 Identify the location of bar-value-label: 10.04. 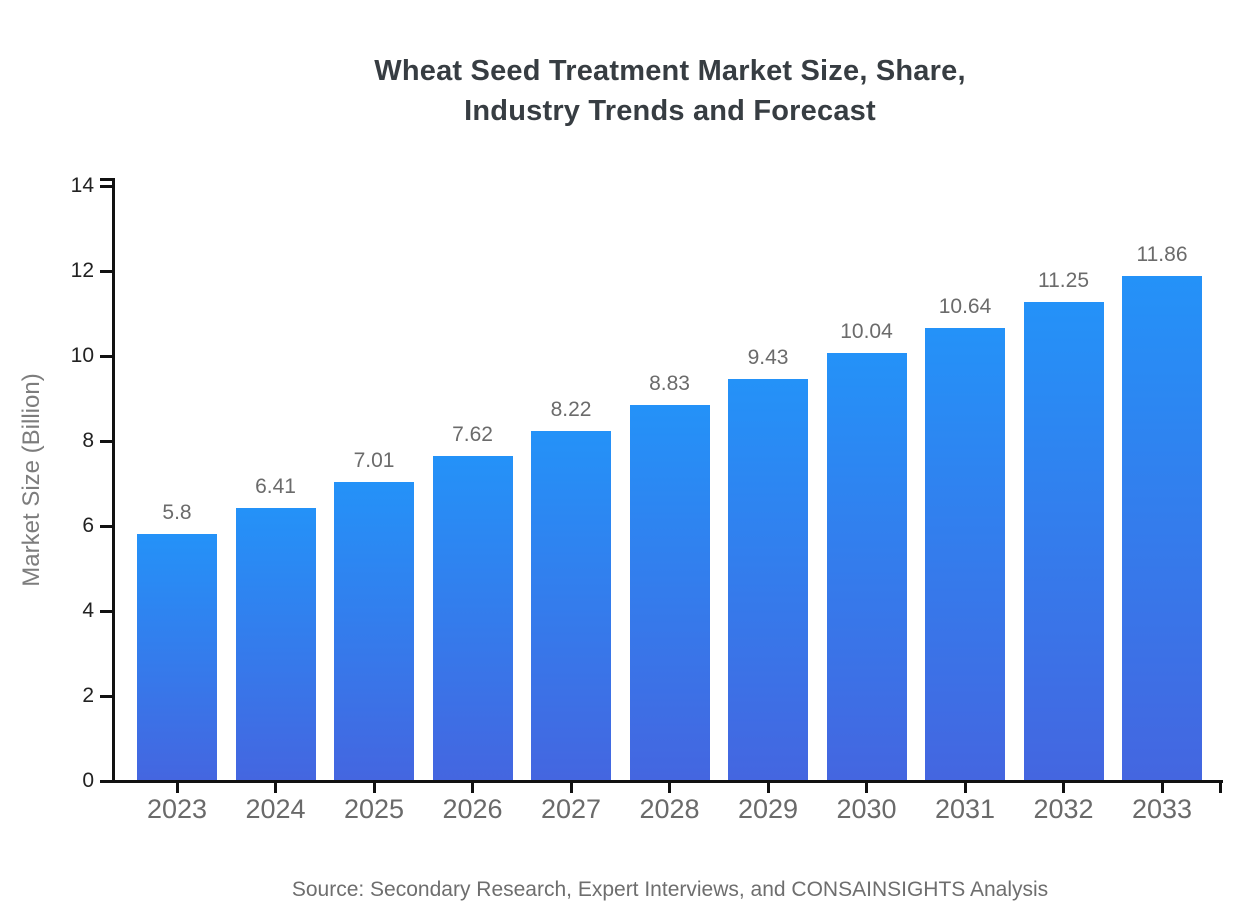
(866, 332).